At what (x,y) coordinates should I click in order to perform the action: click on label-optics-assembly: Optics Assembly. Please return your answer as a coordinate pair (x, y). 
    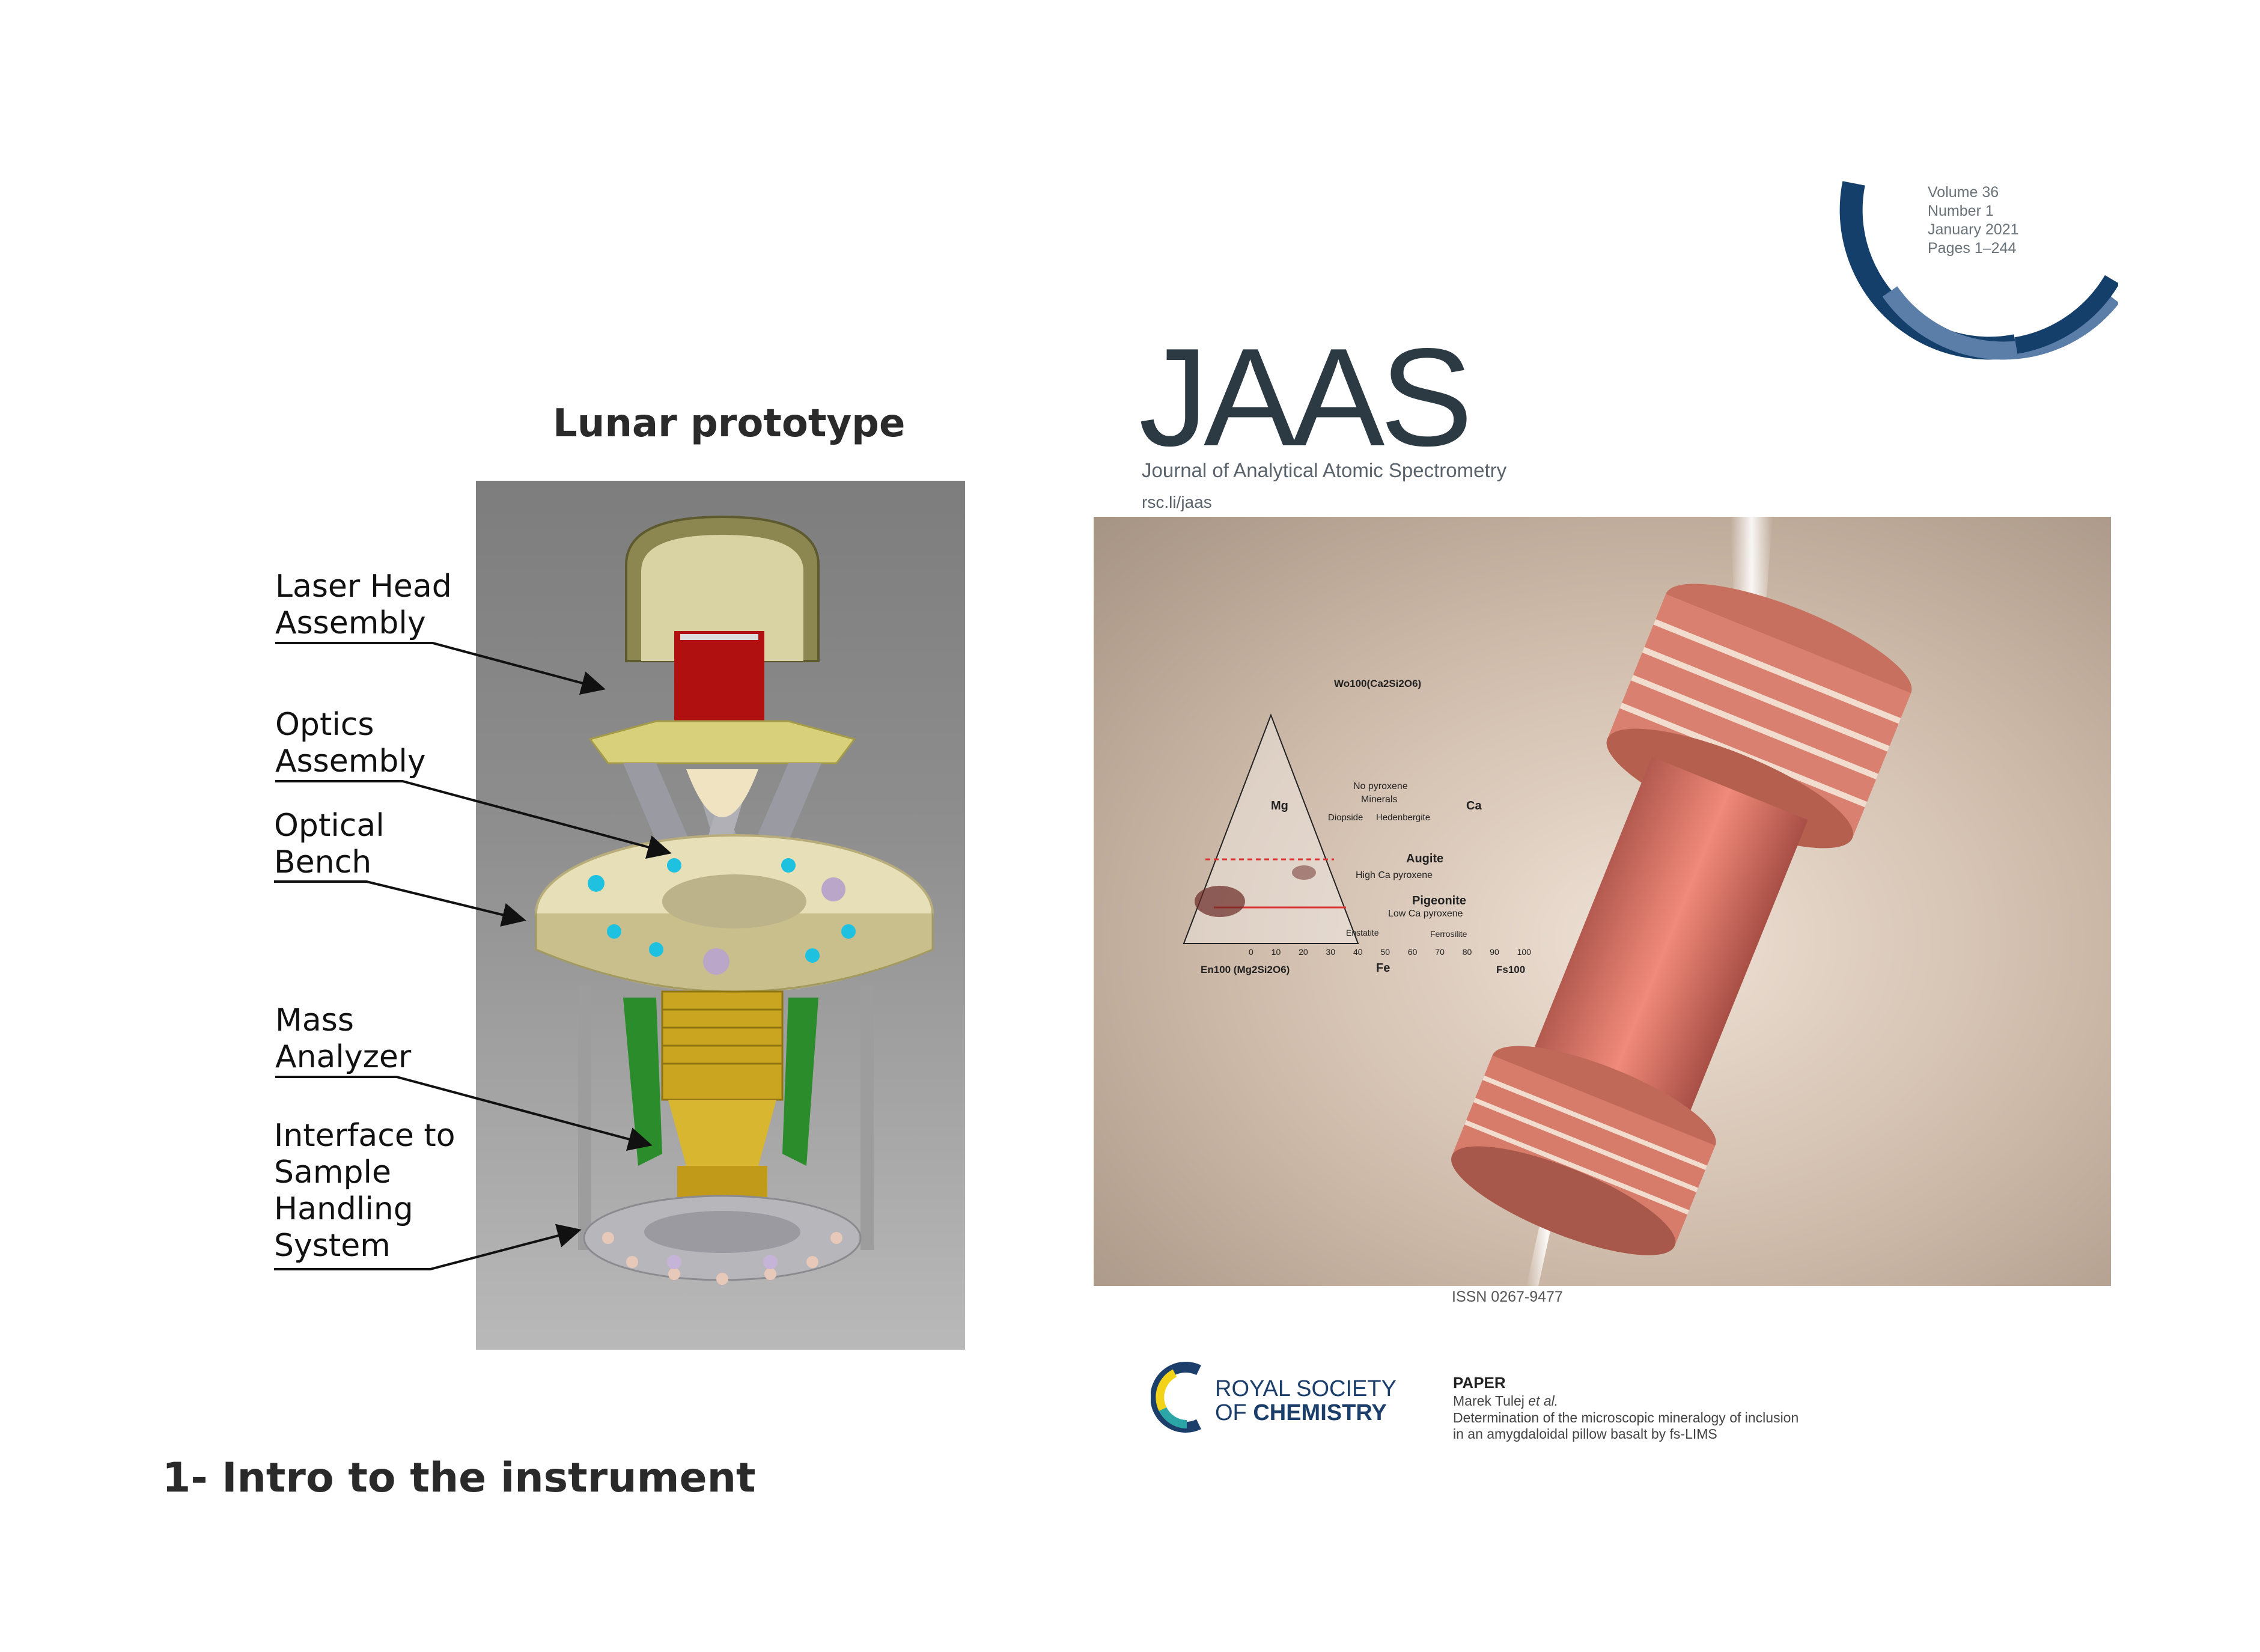
    Looking at the image, I should click on (351, 743).